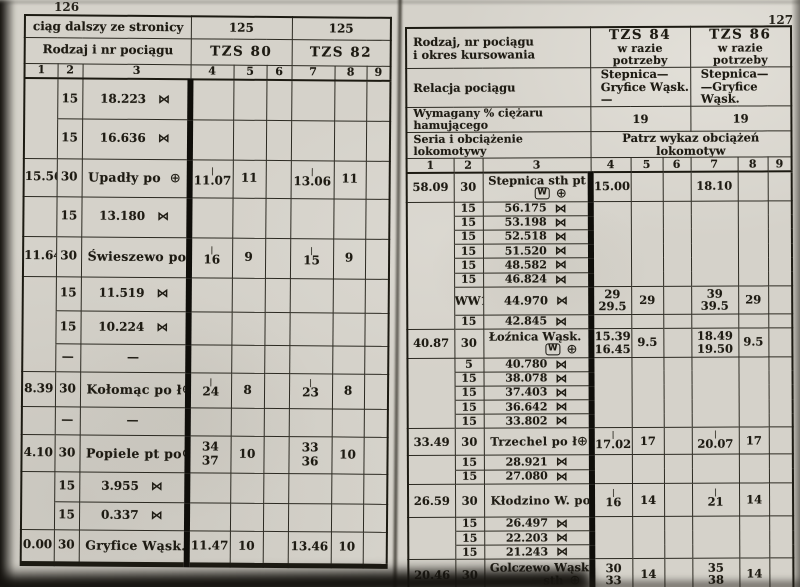 Image resolution: width=800 pixels, height=587 pixels. What do you see at coordinates (537, 407) in the screenshot?
I see `point-cell: 36.642 ⋈` at bounding box center [537, 407].